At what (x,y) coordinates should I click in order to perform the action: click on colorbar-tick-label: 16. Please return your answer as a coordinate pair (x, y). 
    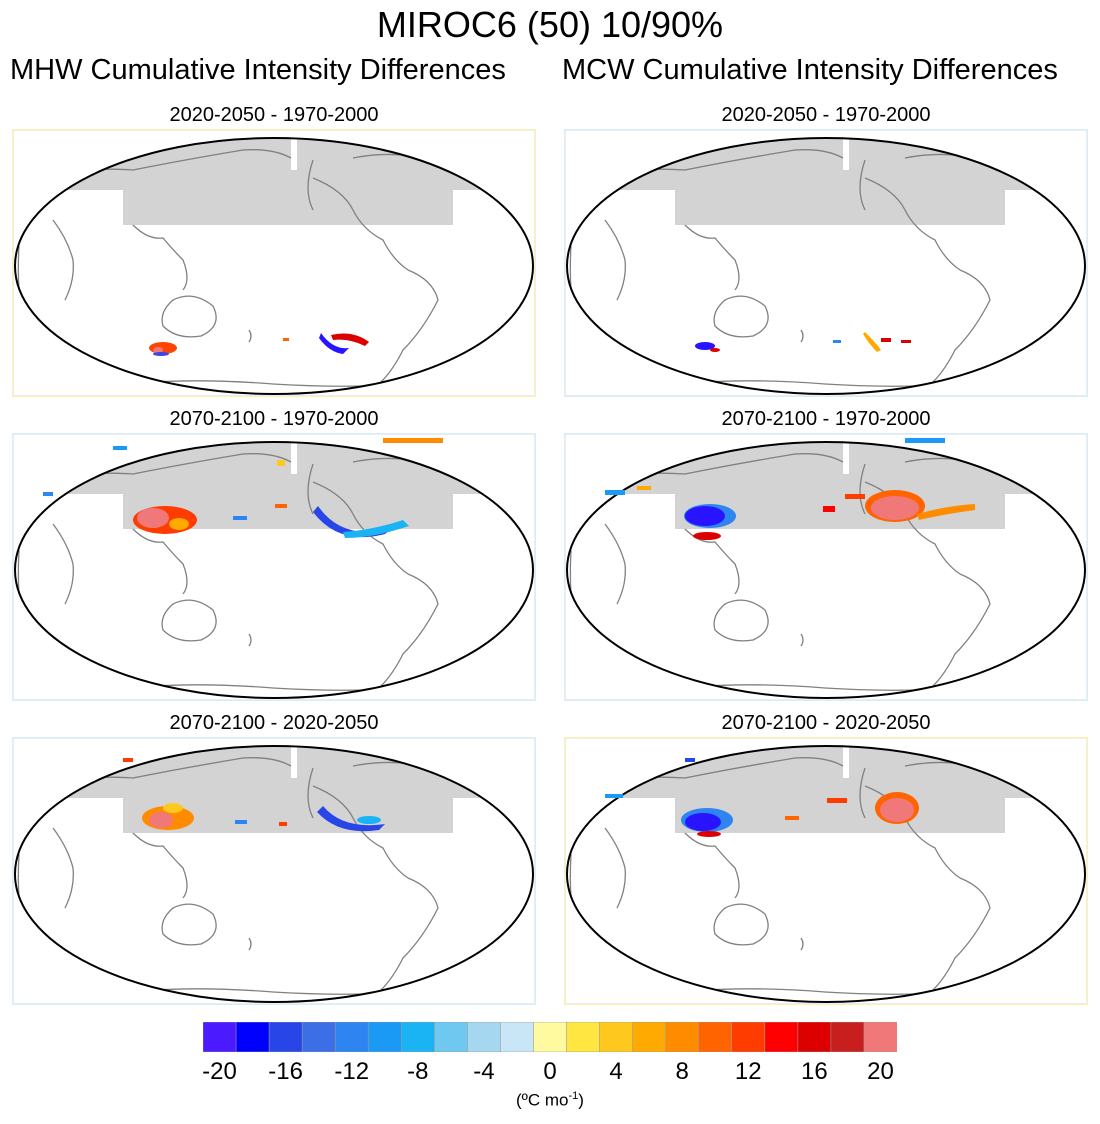
    Looking at the image, I should click on (814, 1071).